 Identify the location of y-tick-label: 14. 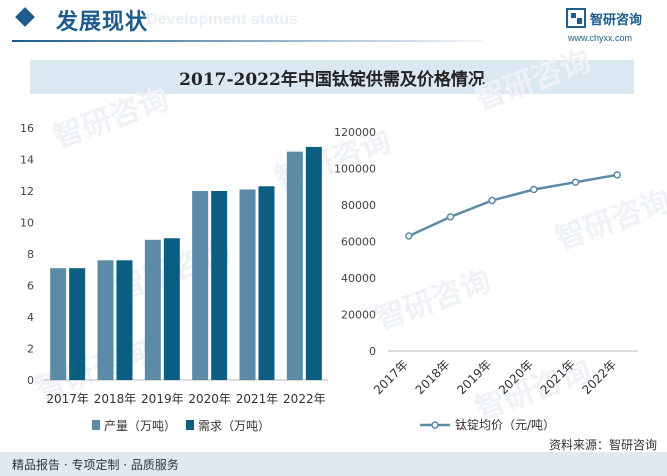
(27, 160).